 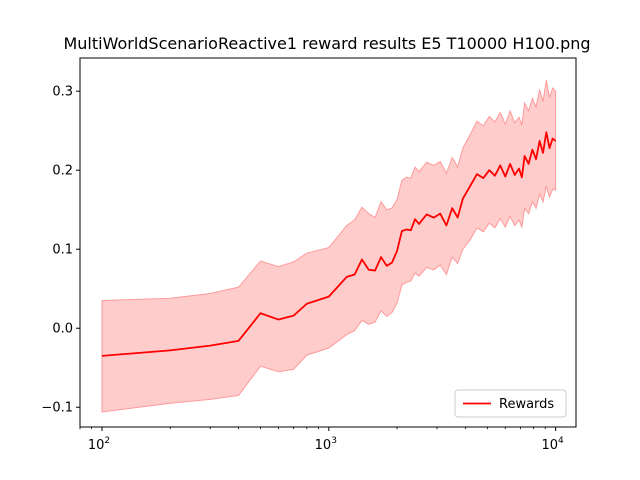 What do you see at coordinates (99, 444) in the screenshot?
I see `x-tick-label: 10²` at bounding box center [99, 444].